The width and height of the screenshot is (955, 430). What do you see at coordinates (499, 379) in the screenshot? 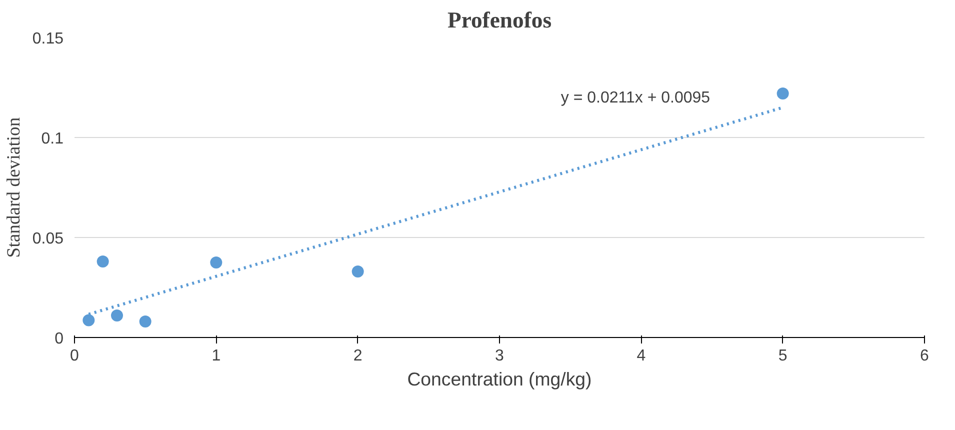
I see `x-axis-title: Concentration (mg/kg)` at bounding box center [499, 379].